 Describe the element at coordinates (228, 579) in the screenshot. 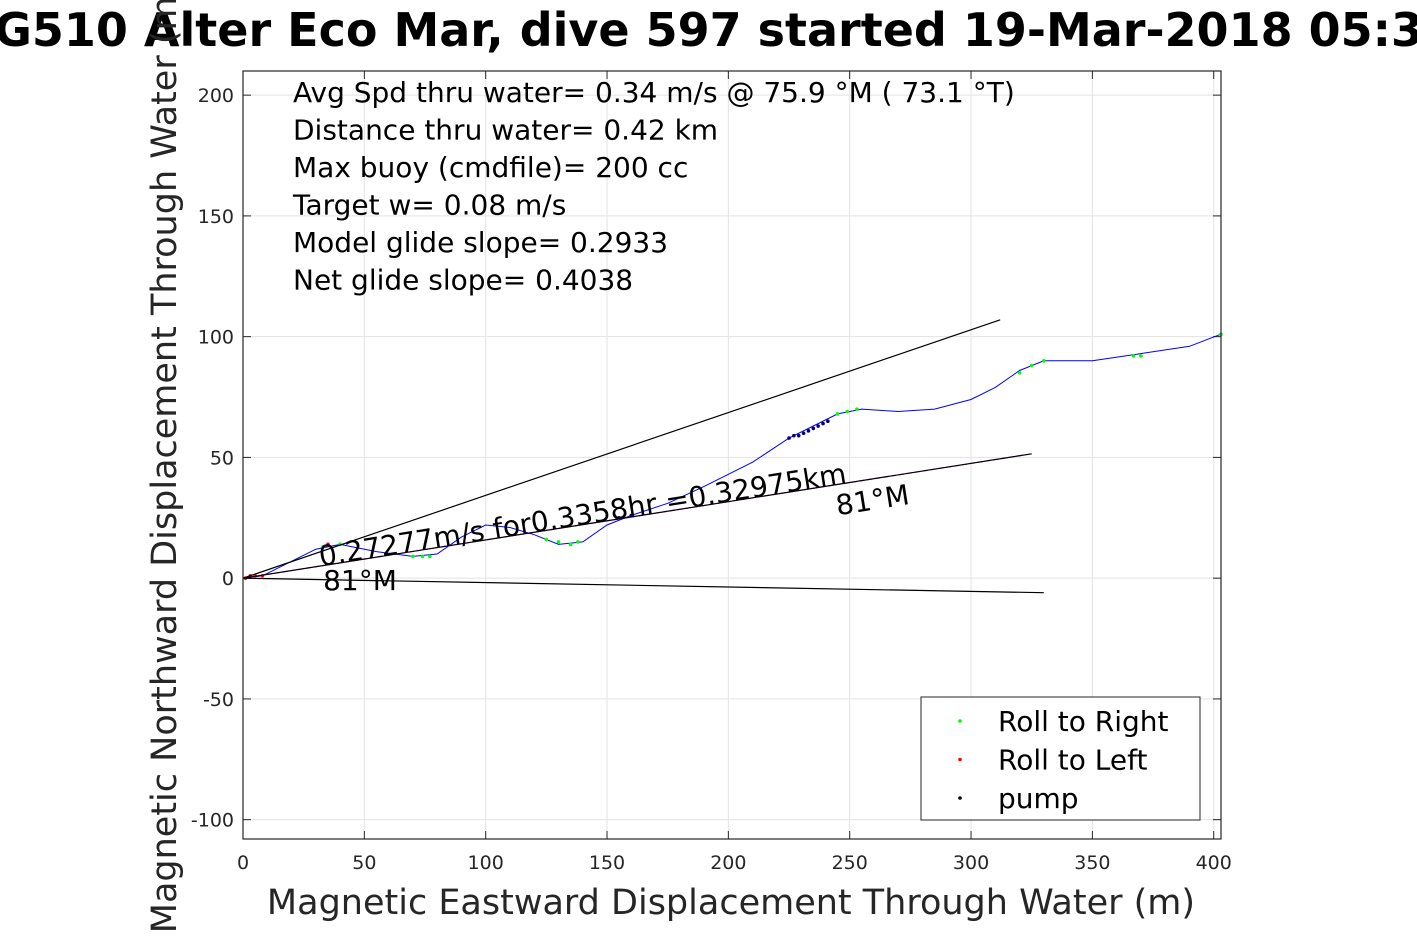

I see `y-tick-label: 0` at that location.